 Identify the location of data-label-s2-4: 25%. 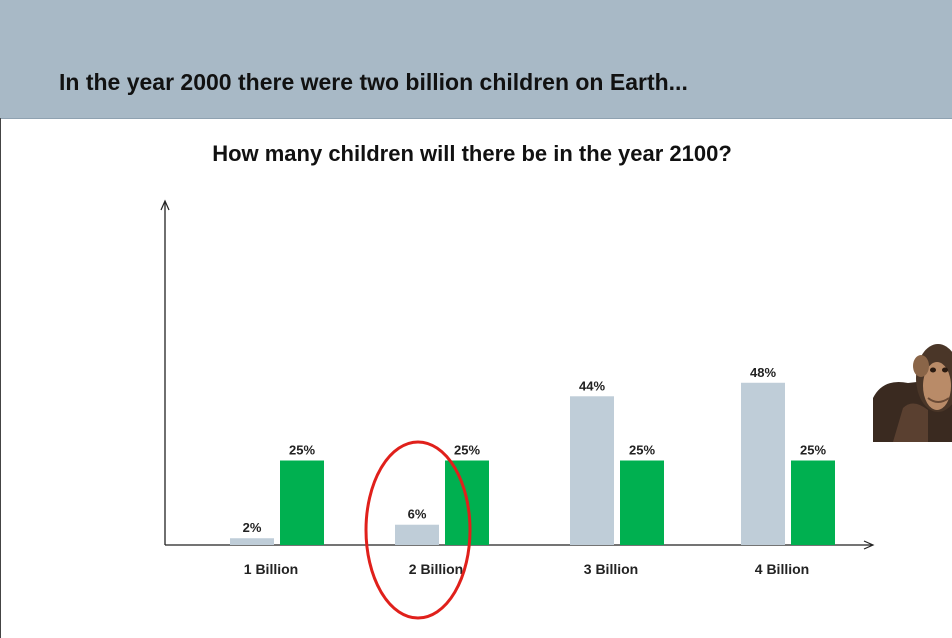
(813, 450).